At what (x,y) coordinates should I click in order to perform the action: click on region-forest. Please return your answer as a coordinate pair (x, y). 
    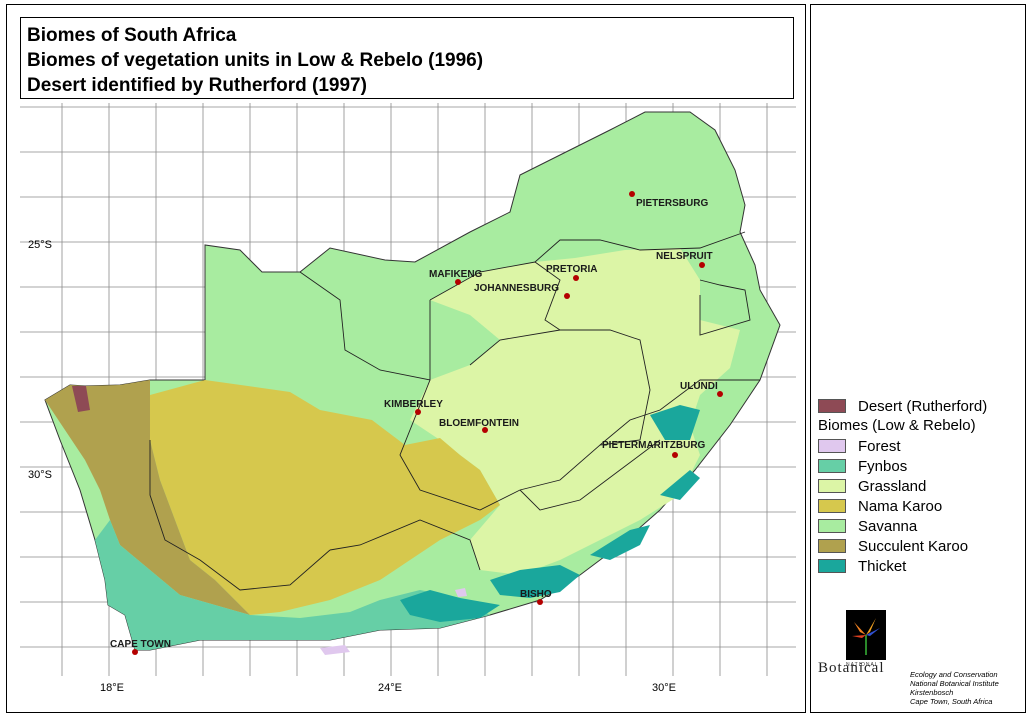
    Looking at the image, I should click on (393, 621).